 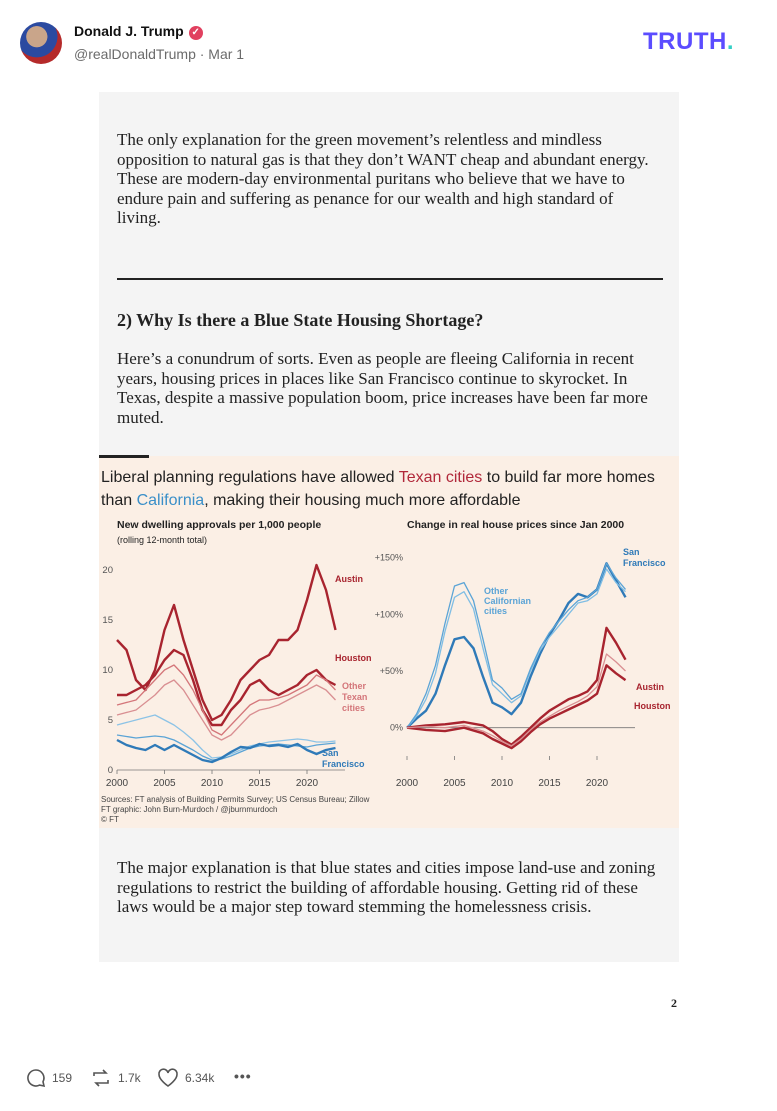 I want to click on divider, so click(x=390, y=279).